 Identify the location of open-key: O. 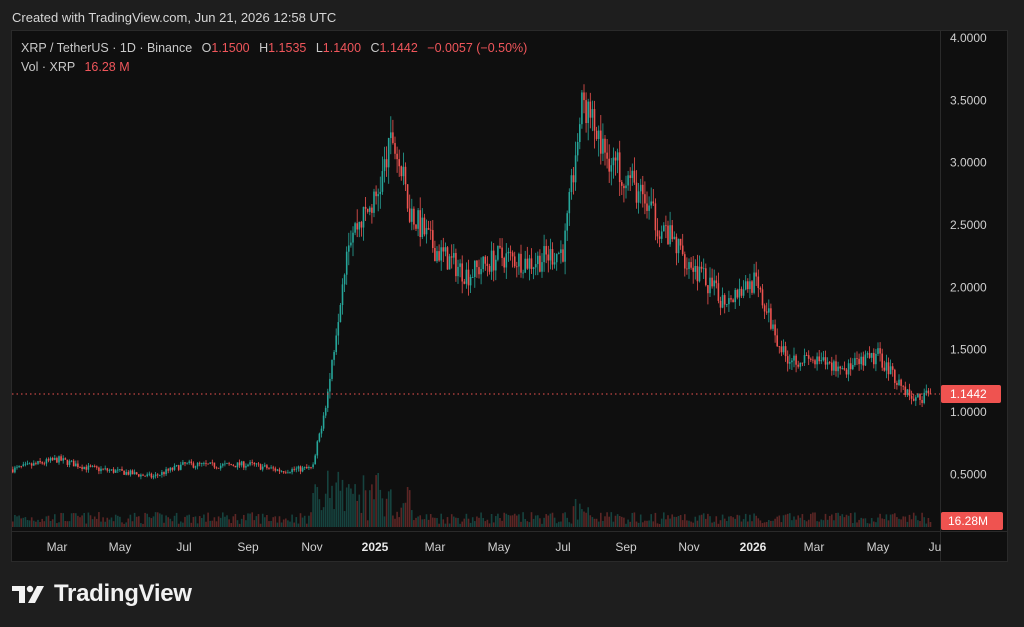
(206, 48).